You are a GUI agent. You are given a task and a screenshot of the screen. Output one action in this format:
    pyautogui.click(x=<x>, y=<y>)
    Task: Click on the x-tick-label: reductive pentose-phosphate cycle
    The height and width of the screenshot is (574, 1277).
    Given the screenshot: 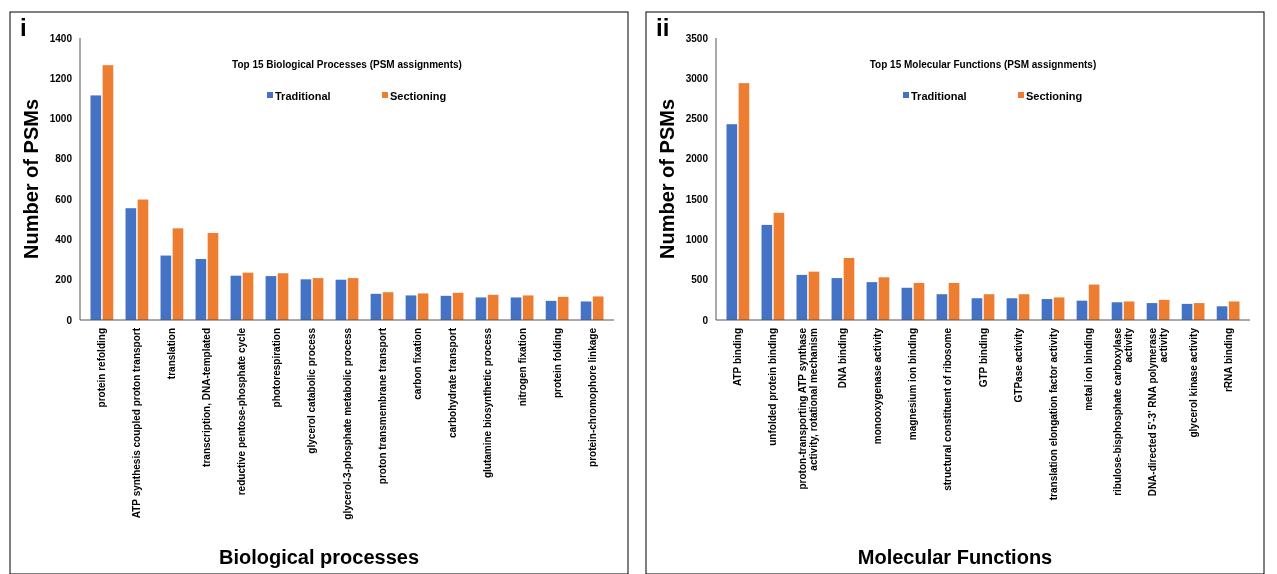 What is the action you would take?
    pyautogui.click(x=242, y=411)
    